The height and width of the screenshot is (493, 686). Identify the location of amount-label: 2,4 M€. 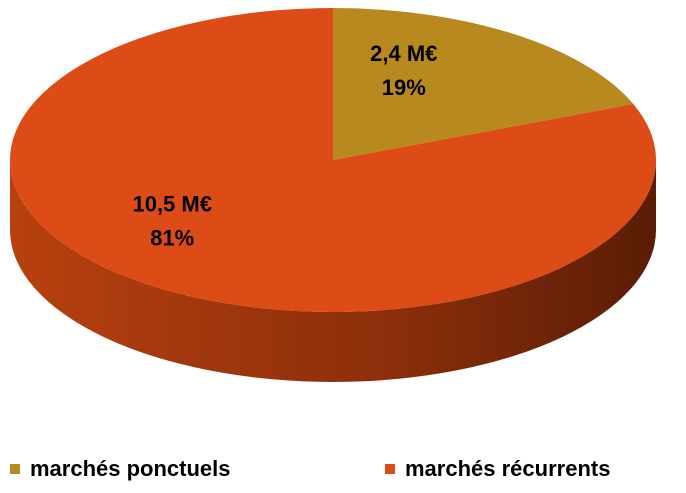
(403, 53).